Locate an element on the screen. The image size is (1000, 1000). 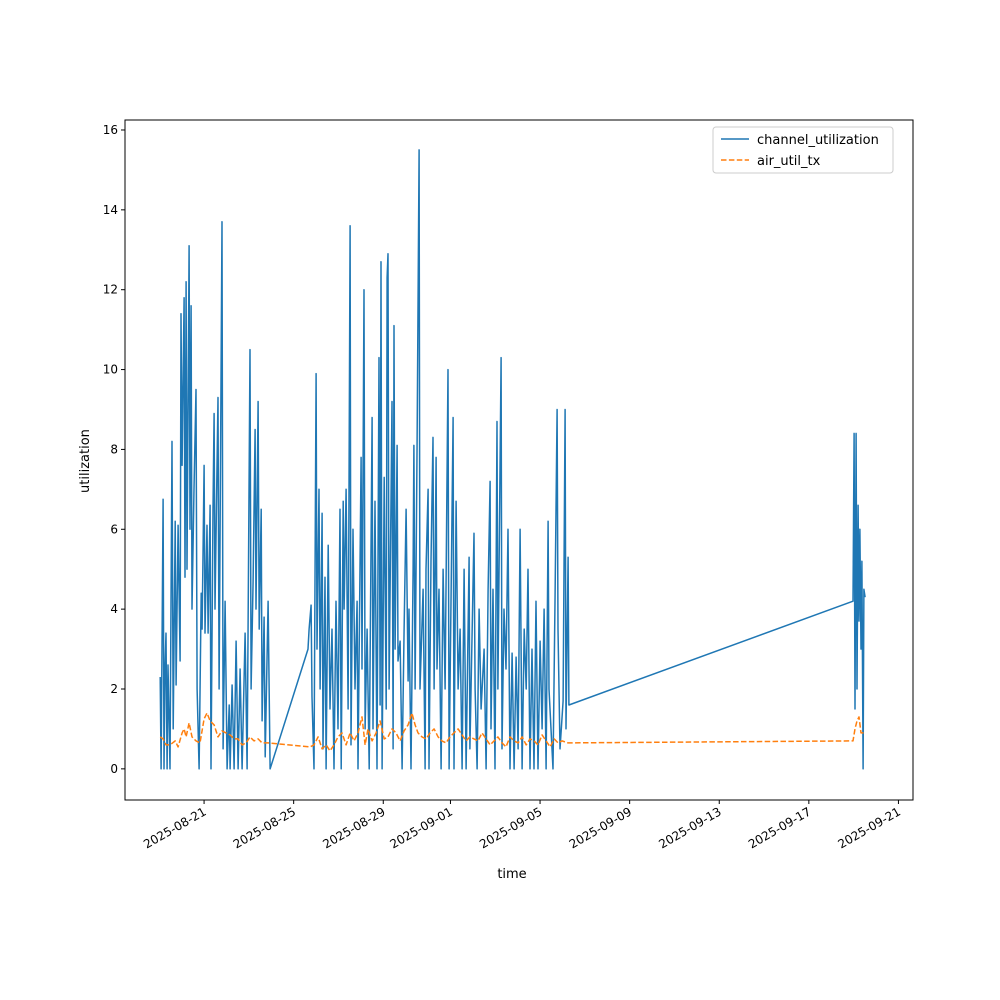
y-tick-label: 10 is located at coordinates (110, 370).